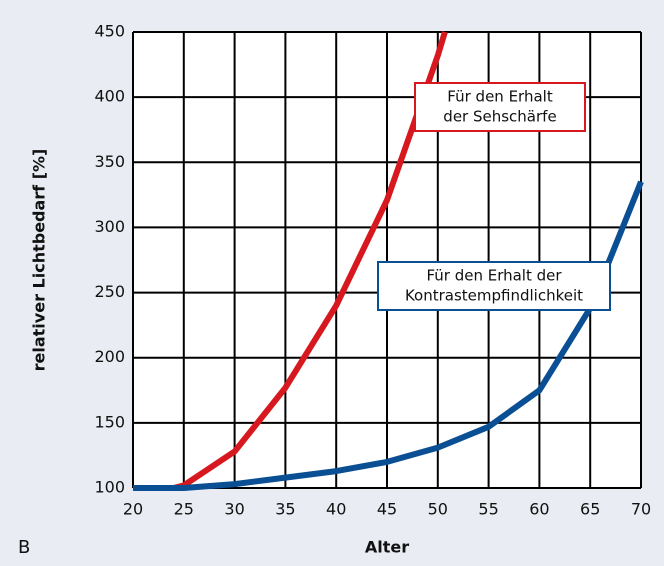 This screenshot has width=664, height=566. I want to click on y-tick-label: 150, so click(109, 421).